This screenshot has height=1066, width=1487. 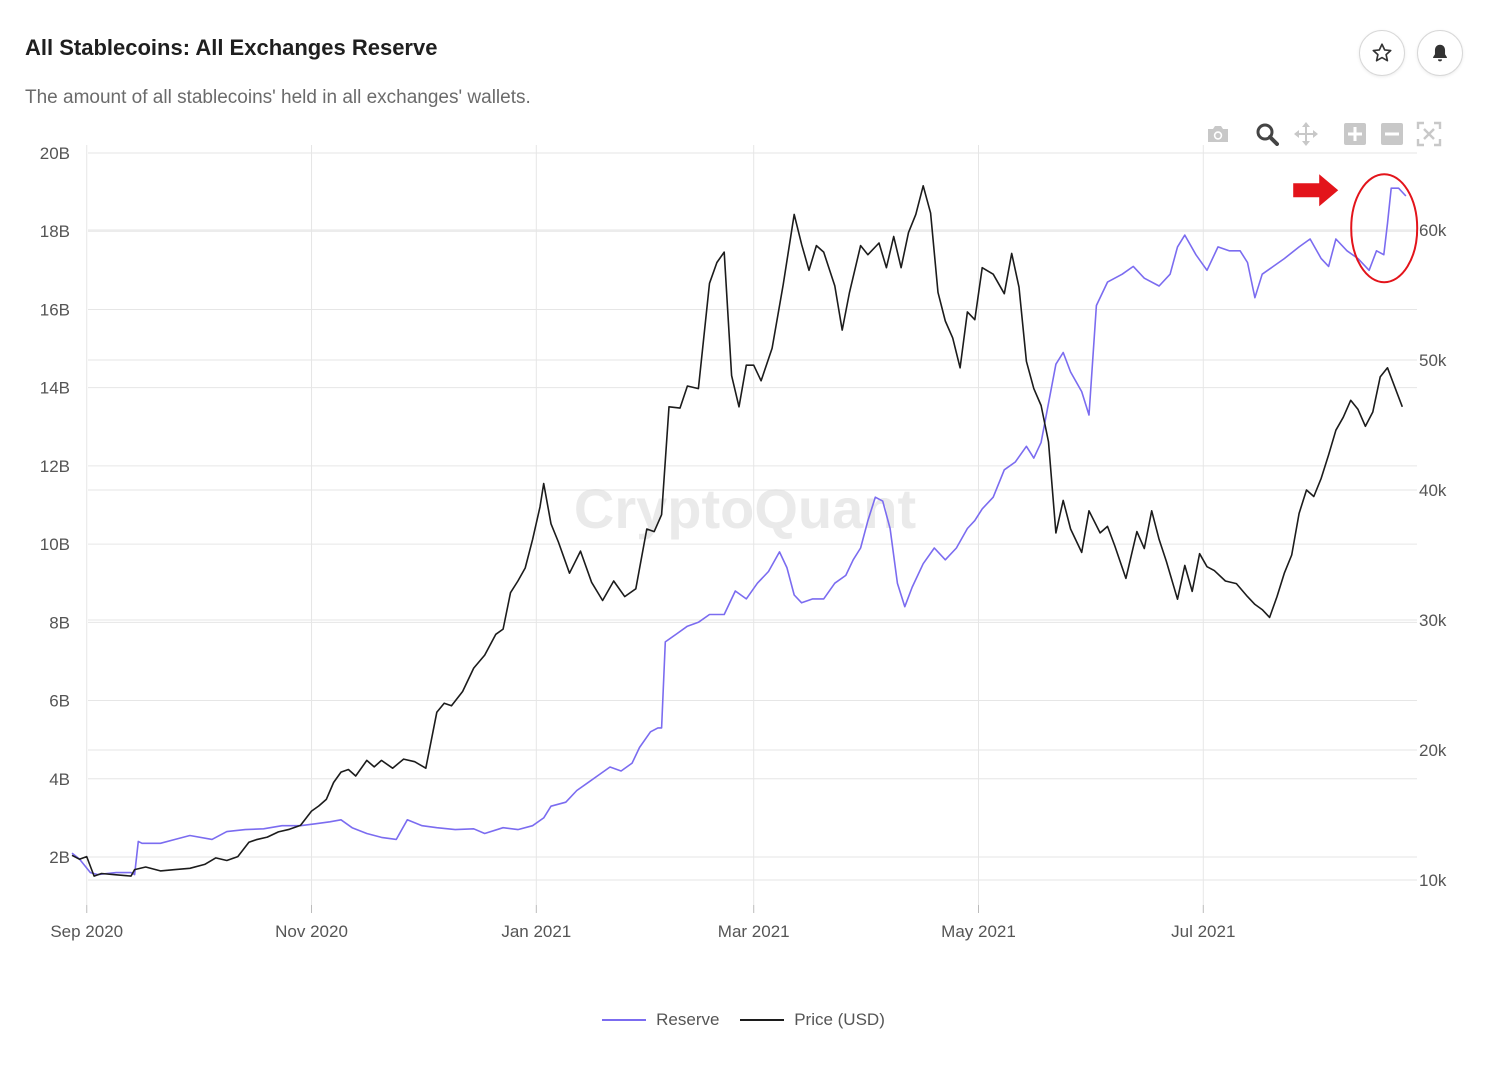 I want to click on favorite-button, so click(x=1382, y=53).